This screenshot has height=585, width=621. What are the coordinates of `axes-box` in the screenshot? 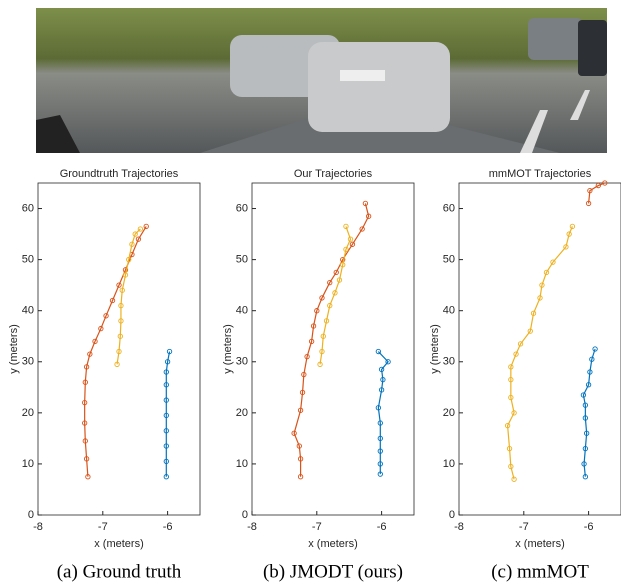 It's located at (539, 349).